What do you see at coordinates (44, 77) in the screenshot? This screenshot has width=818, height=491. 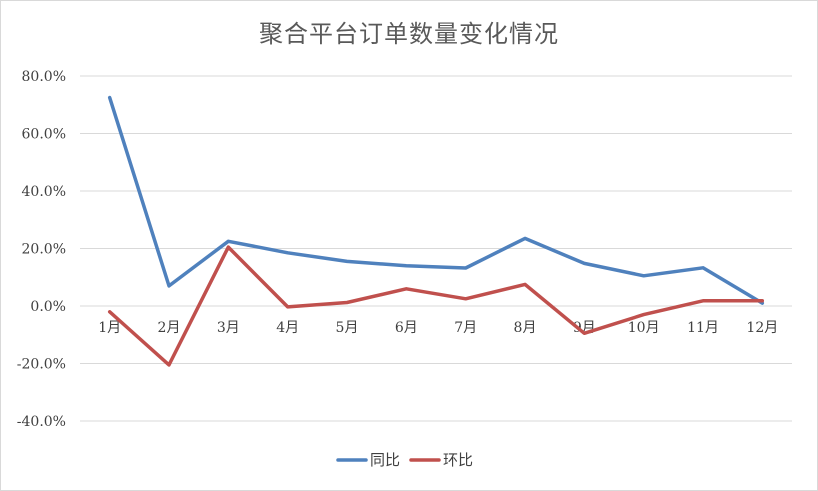 I see `y-tick-label: 80.0%` at bounding box center [44, 77].